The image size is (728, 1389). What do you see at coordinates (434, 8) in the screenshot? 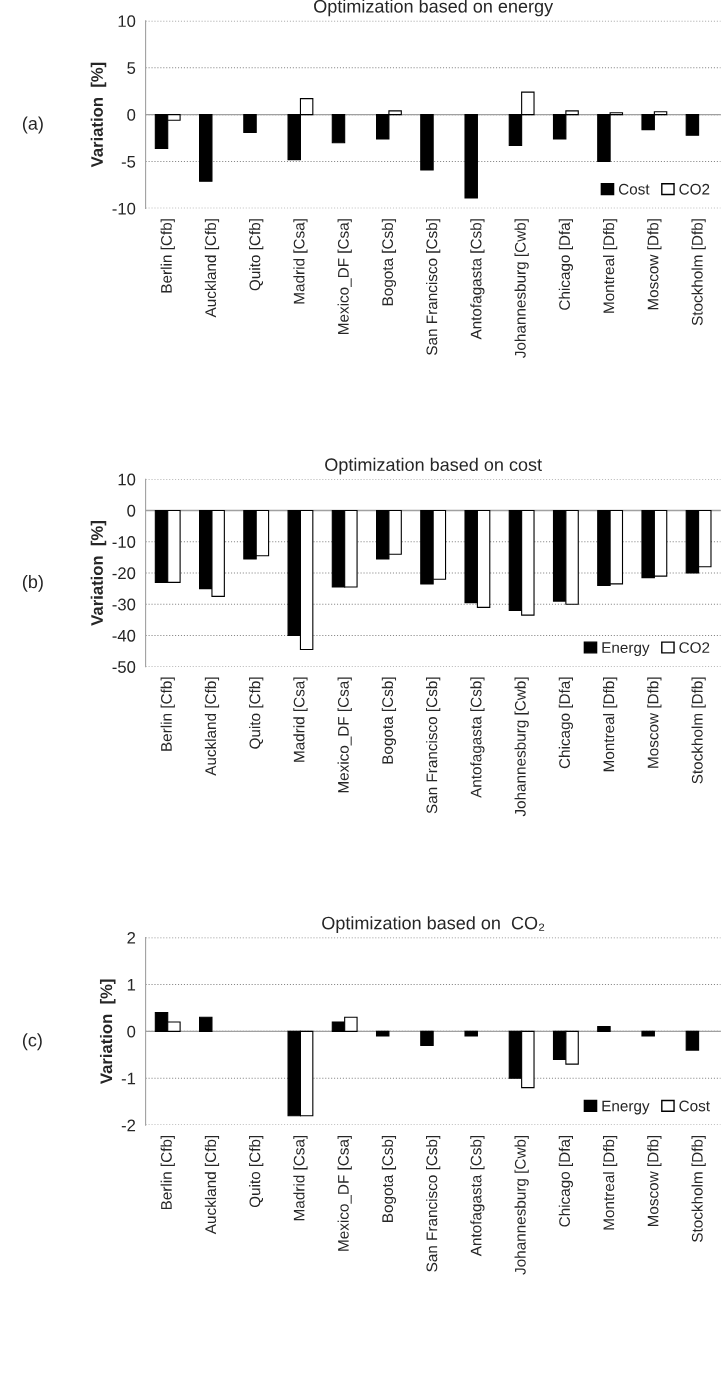
I see `chart-title: Optimization based on energy` at bounding box center [434, 8].